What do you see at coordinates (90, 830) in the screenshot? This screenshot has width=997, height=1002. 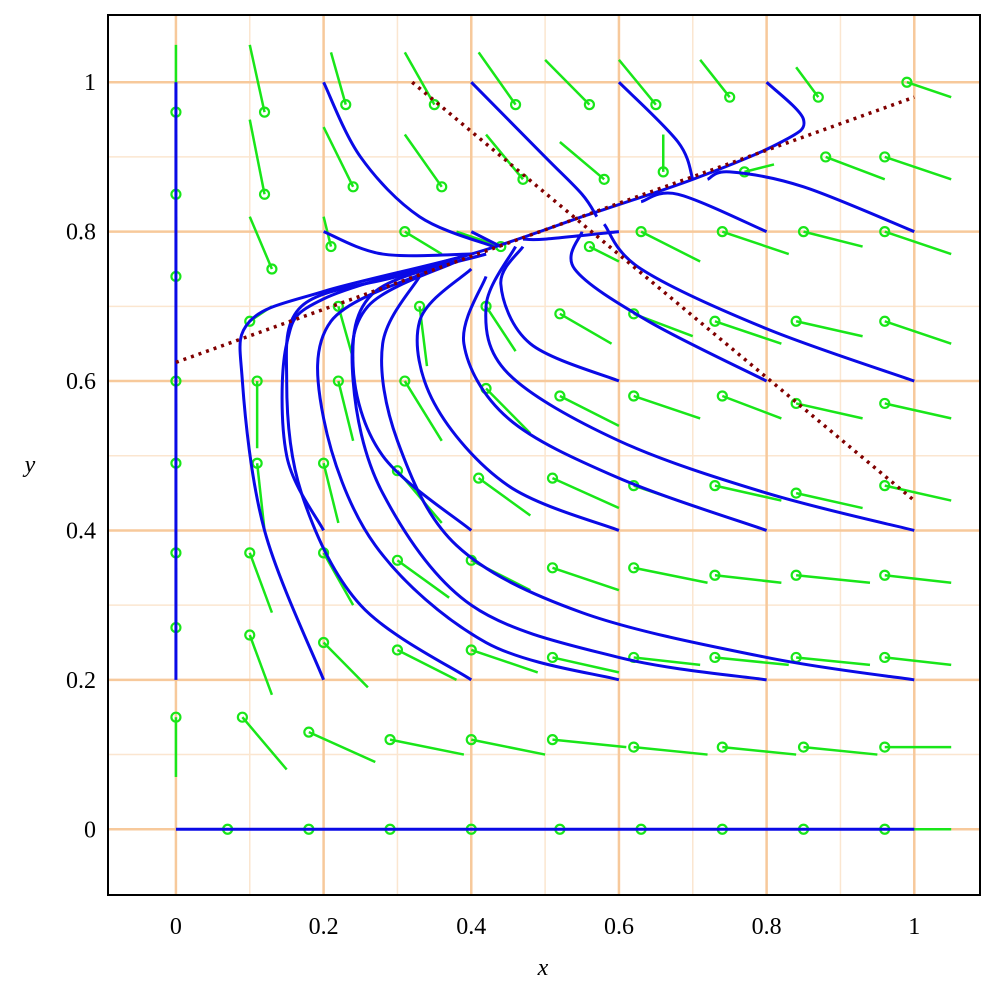 I see `y-tick-label: 0` at bounding box center [90, 830].